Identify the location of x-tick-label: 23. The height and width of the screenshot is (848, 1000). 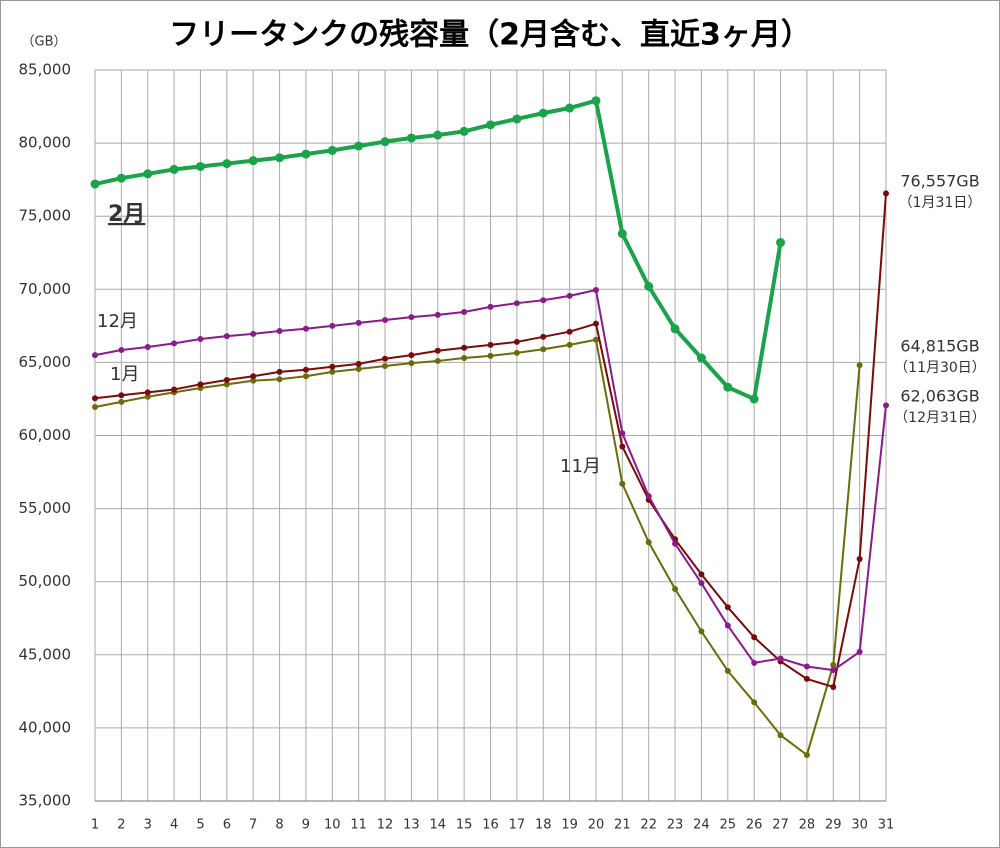
(675, 825).